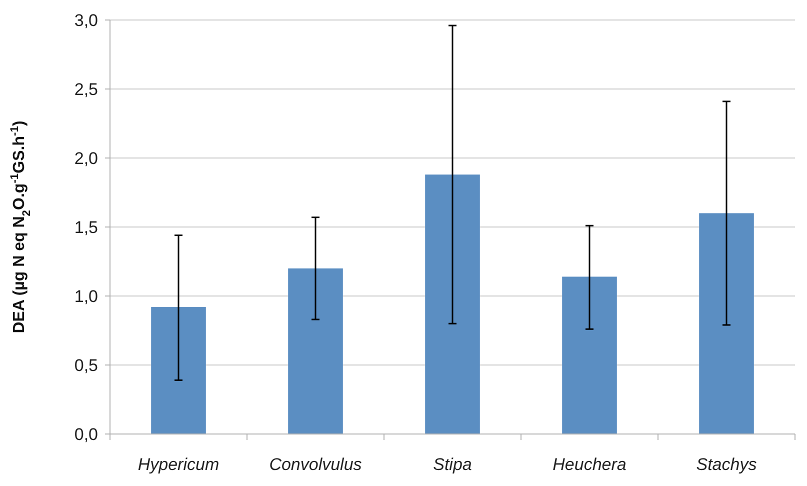  I want to click on x-tick-label: Stipa, so click(452, 464).